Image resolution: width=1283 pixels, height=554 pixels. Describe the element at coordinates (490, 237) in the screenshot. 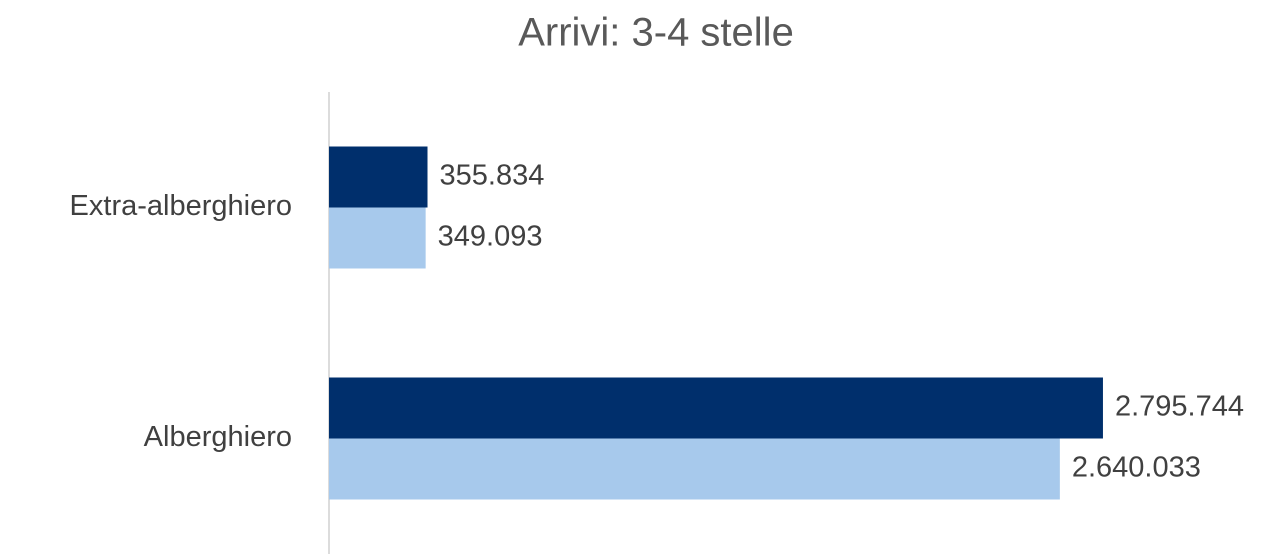

I see `data-label: 349.093` at that location.